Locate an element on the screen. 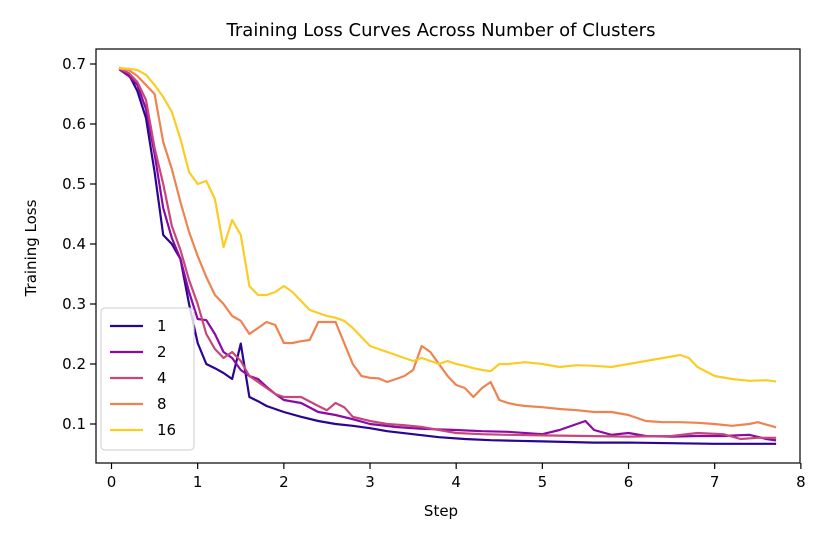  legend-label-2: 2 is located at coordinates (162, 352).